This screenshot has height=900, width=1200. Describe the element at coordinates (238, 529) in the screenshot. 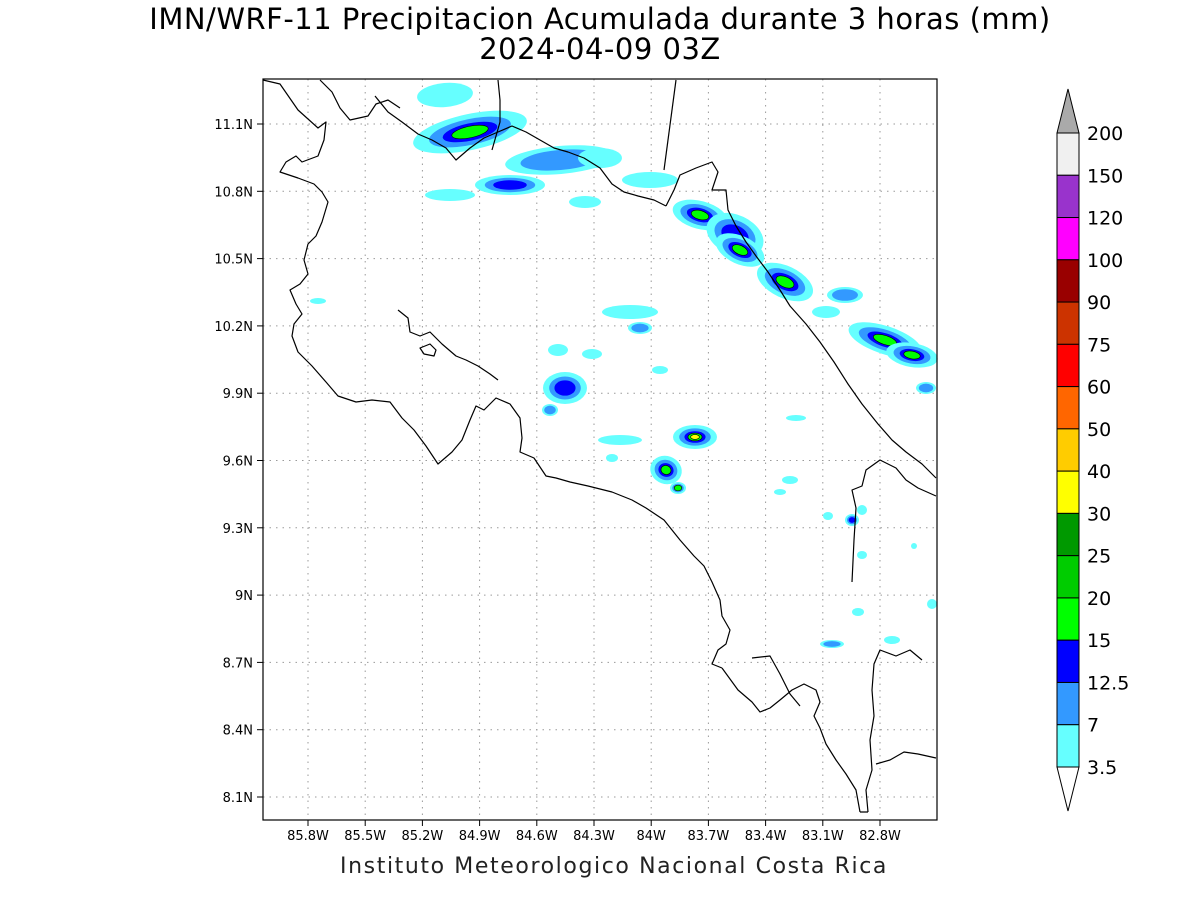

I see `lat-tick-label: 9.3N` at that location.